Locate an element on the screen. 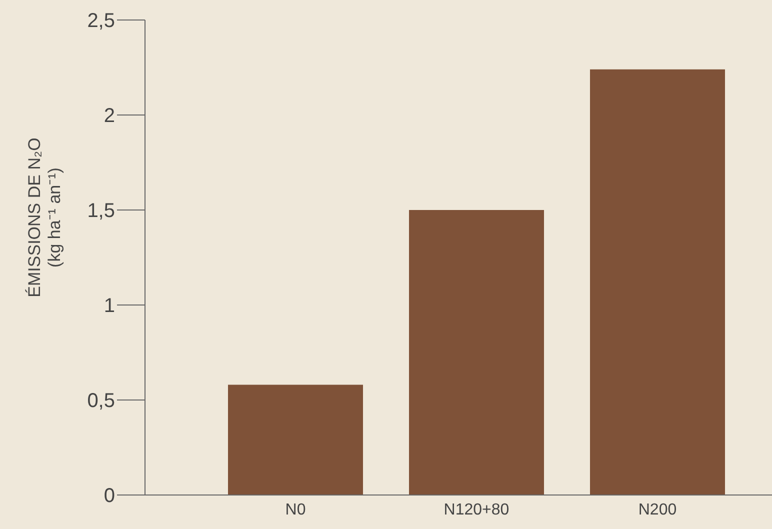 This screenshot has height=529, width=772. y-tick-label: 0,5 is located at coordinates (101, 401).